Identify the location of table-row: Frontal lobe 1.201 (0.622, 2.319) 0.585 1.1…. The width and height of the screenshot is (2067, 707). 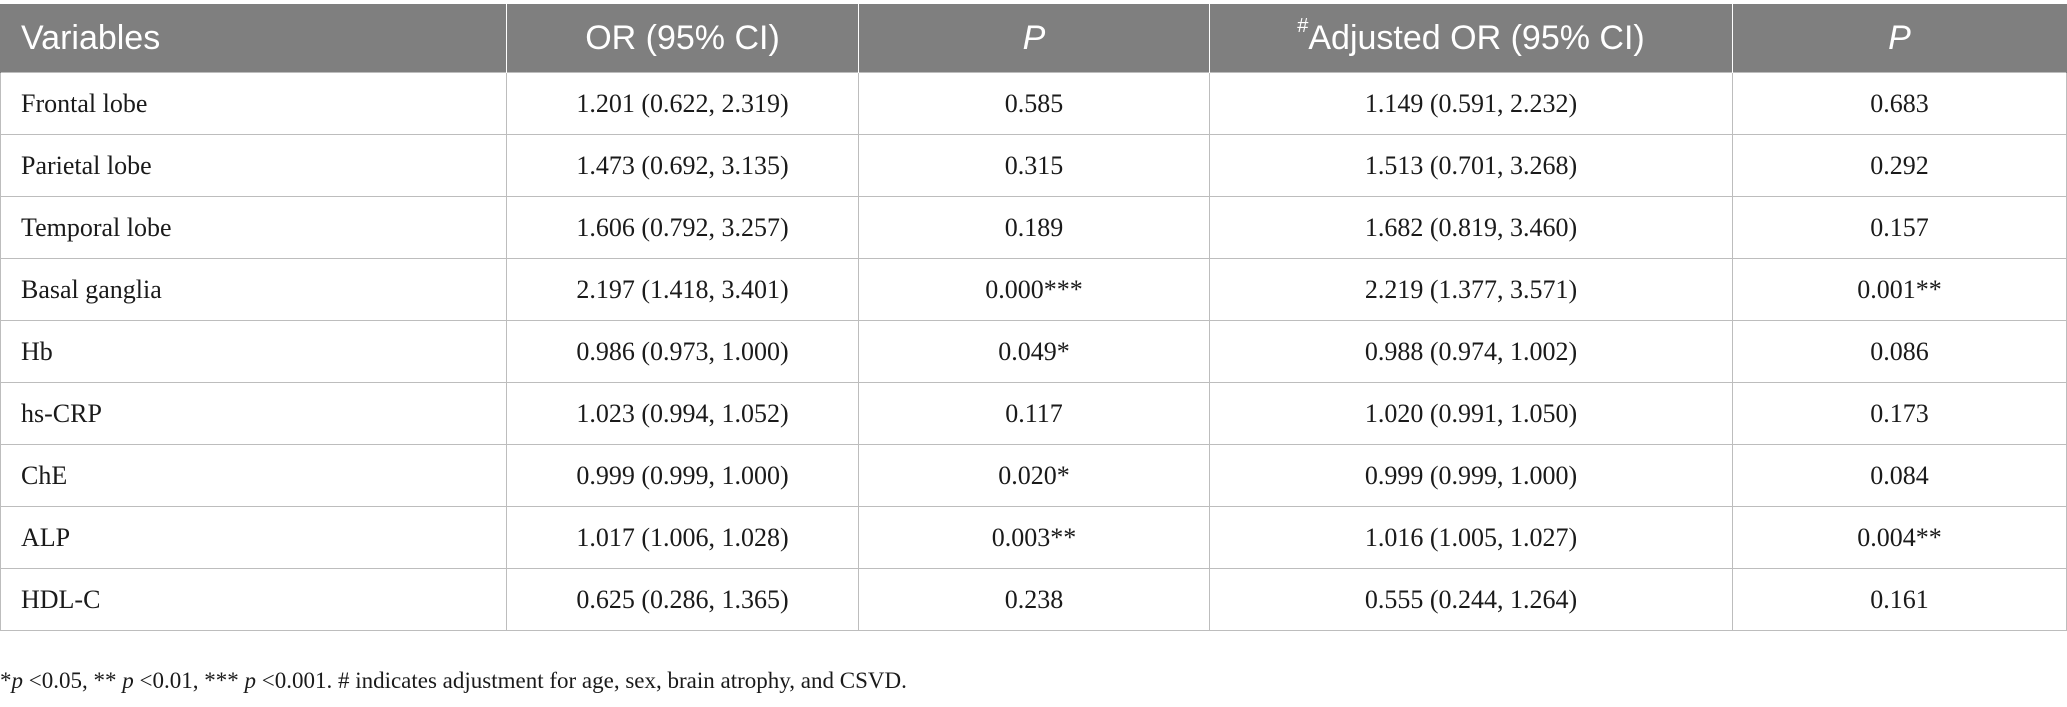
(1033, 103).